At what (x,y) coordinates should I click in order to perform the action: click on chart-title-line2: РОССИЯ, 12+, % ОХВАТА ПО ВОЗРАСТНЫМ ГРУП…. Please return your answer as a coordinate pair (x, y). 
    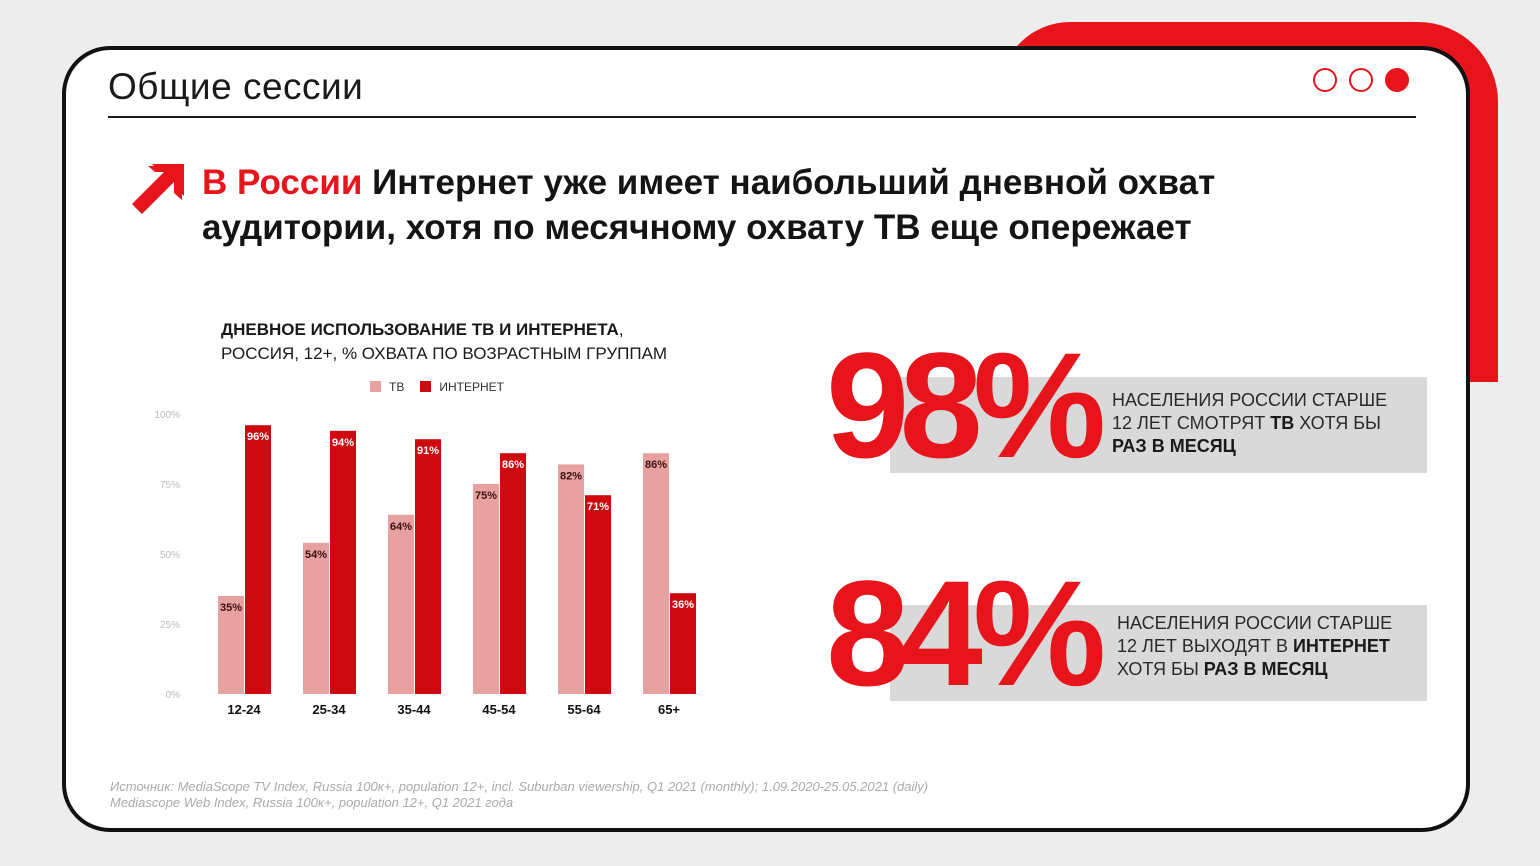
    Looking at the image, I should click on (444, 353).